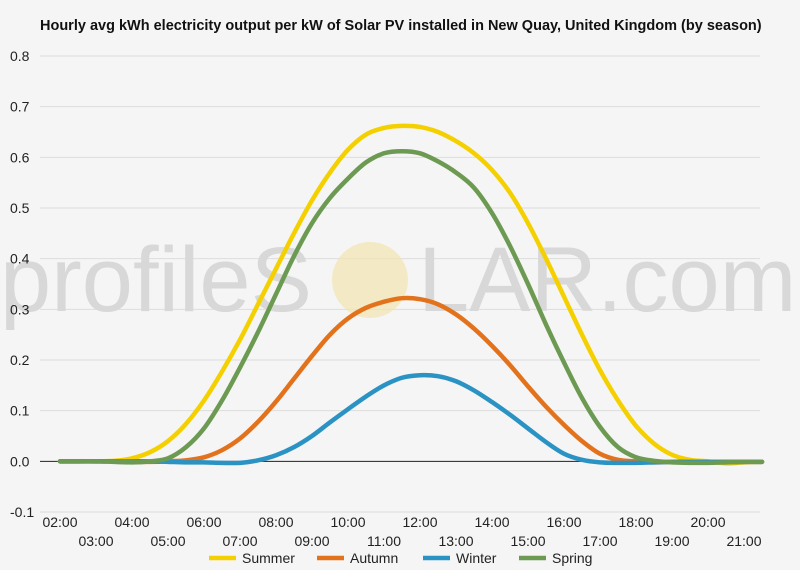 The width and height of the screenshot is (800, 570). Describe the element at coordinates (20, 56) in the screenshot. I see `y-tick-label: 0.8` at that location.